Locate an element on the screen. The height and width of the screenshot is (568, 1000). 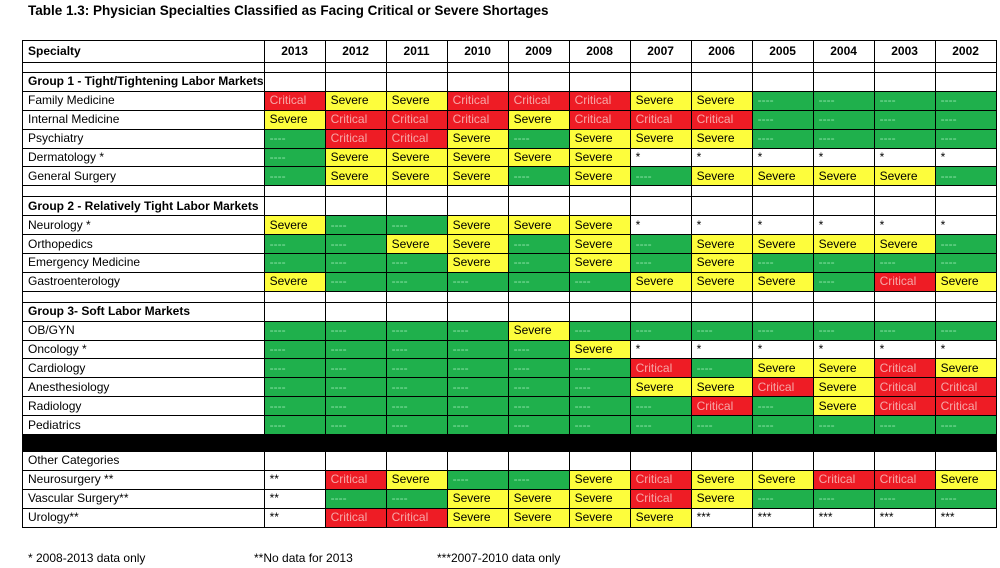
year-header: 2002 is located at coordinates (965, 51).